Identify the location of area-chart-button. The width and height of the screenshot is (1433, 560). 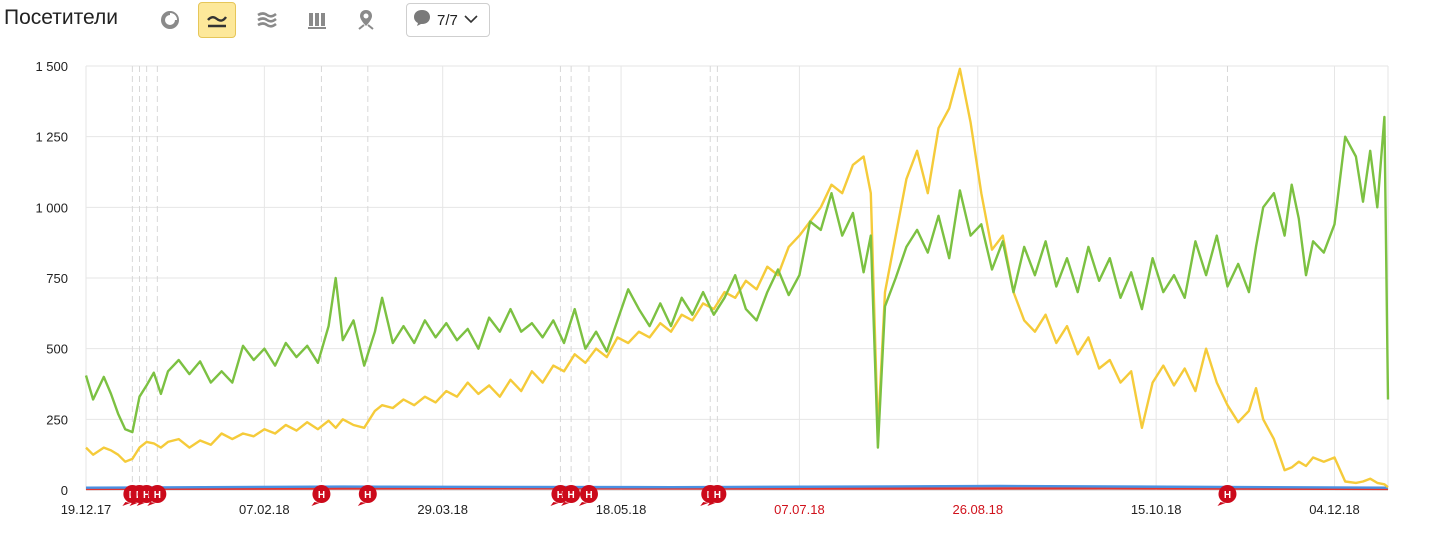
(267, 20).